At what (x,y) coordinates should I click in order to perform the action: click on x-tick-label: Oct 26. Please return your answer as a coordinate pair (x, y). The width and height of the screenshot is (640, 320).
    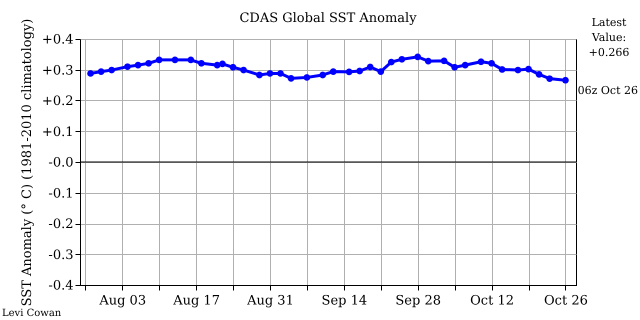
    Looking at the image, I should click on (566, 301).